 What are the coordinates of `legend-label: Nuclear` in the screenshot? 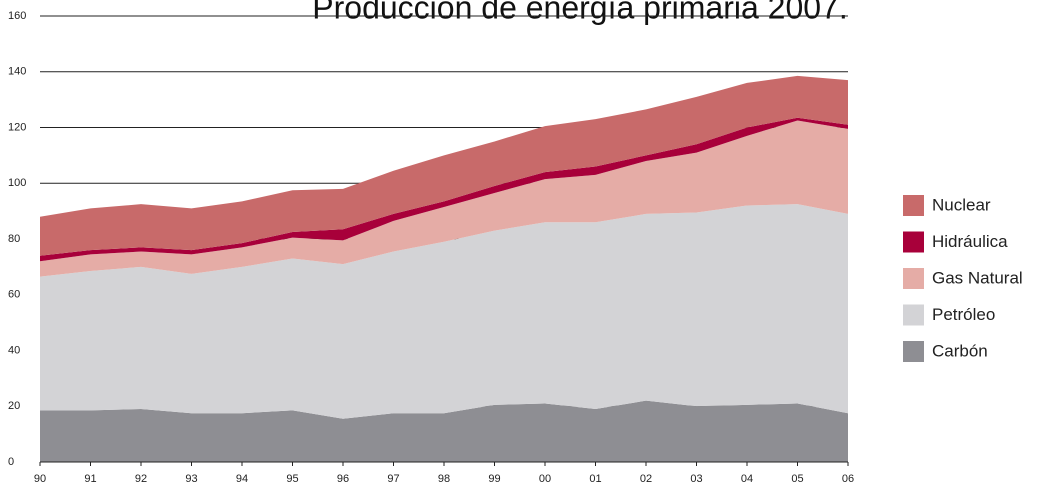 It's located at (961, 204).